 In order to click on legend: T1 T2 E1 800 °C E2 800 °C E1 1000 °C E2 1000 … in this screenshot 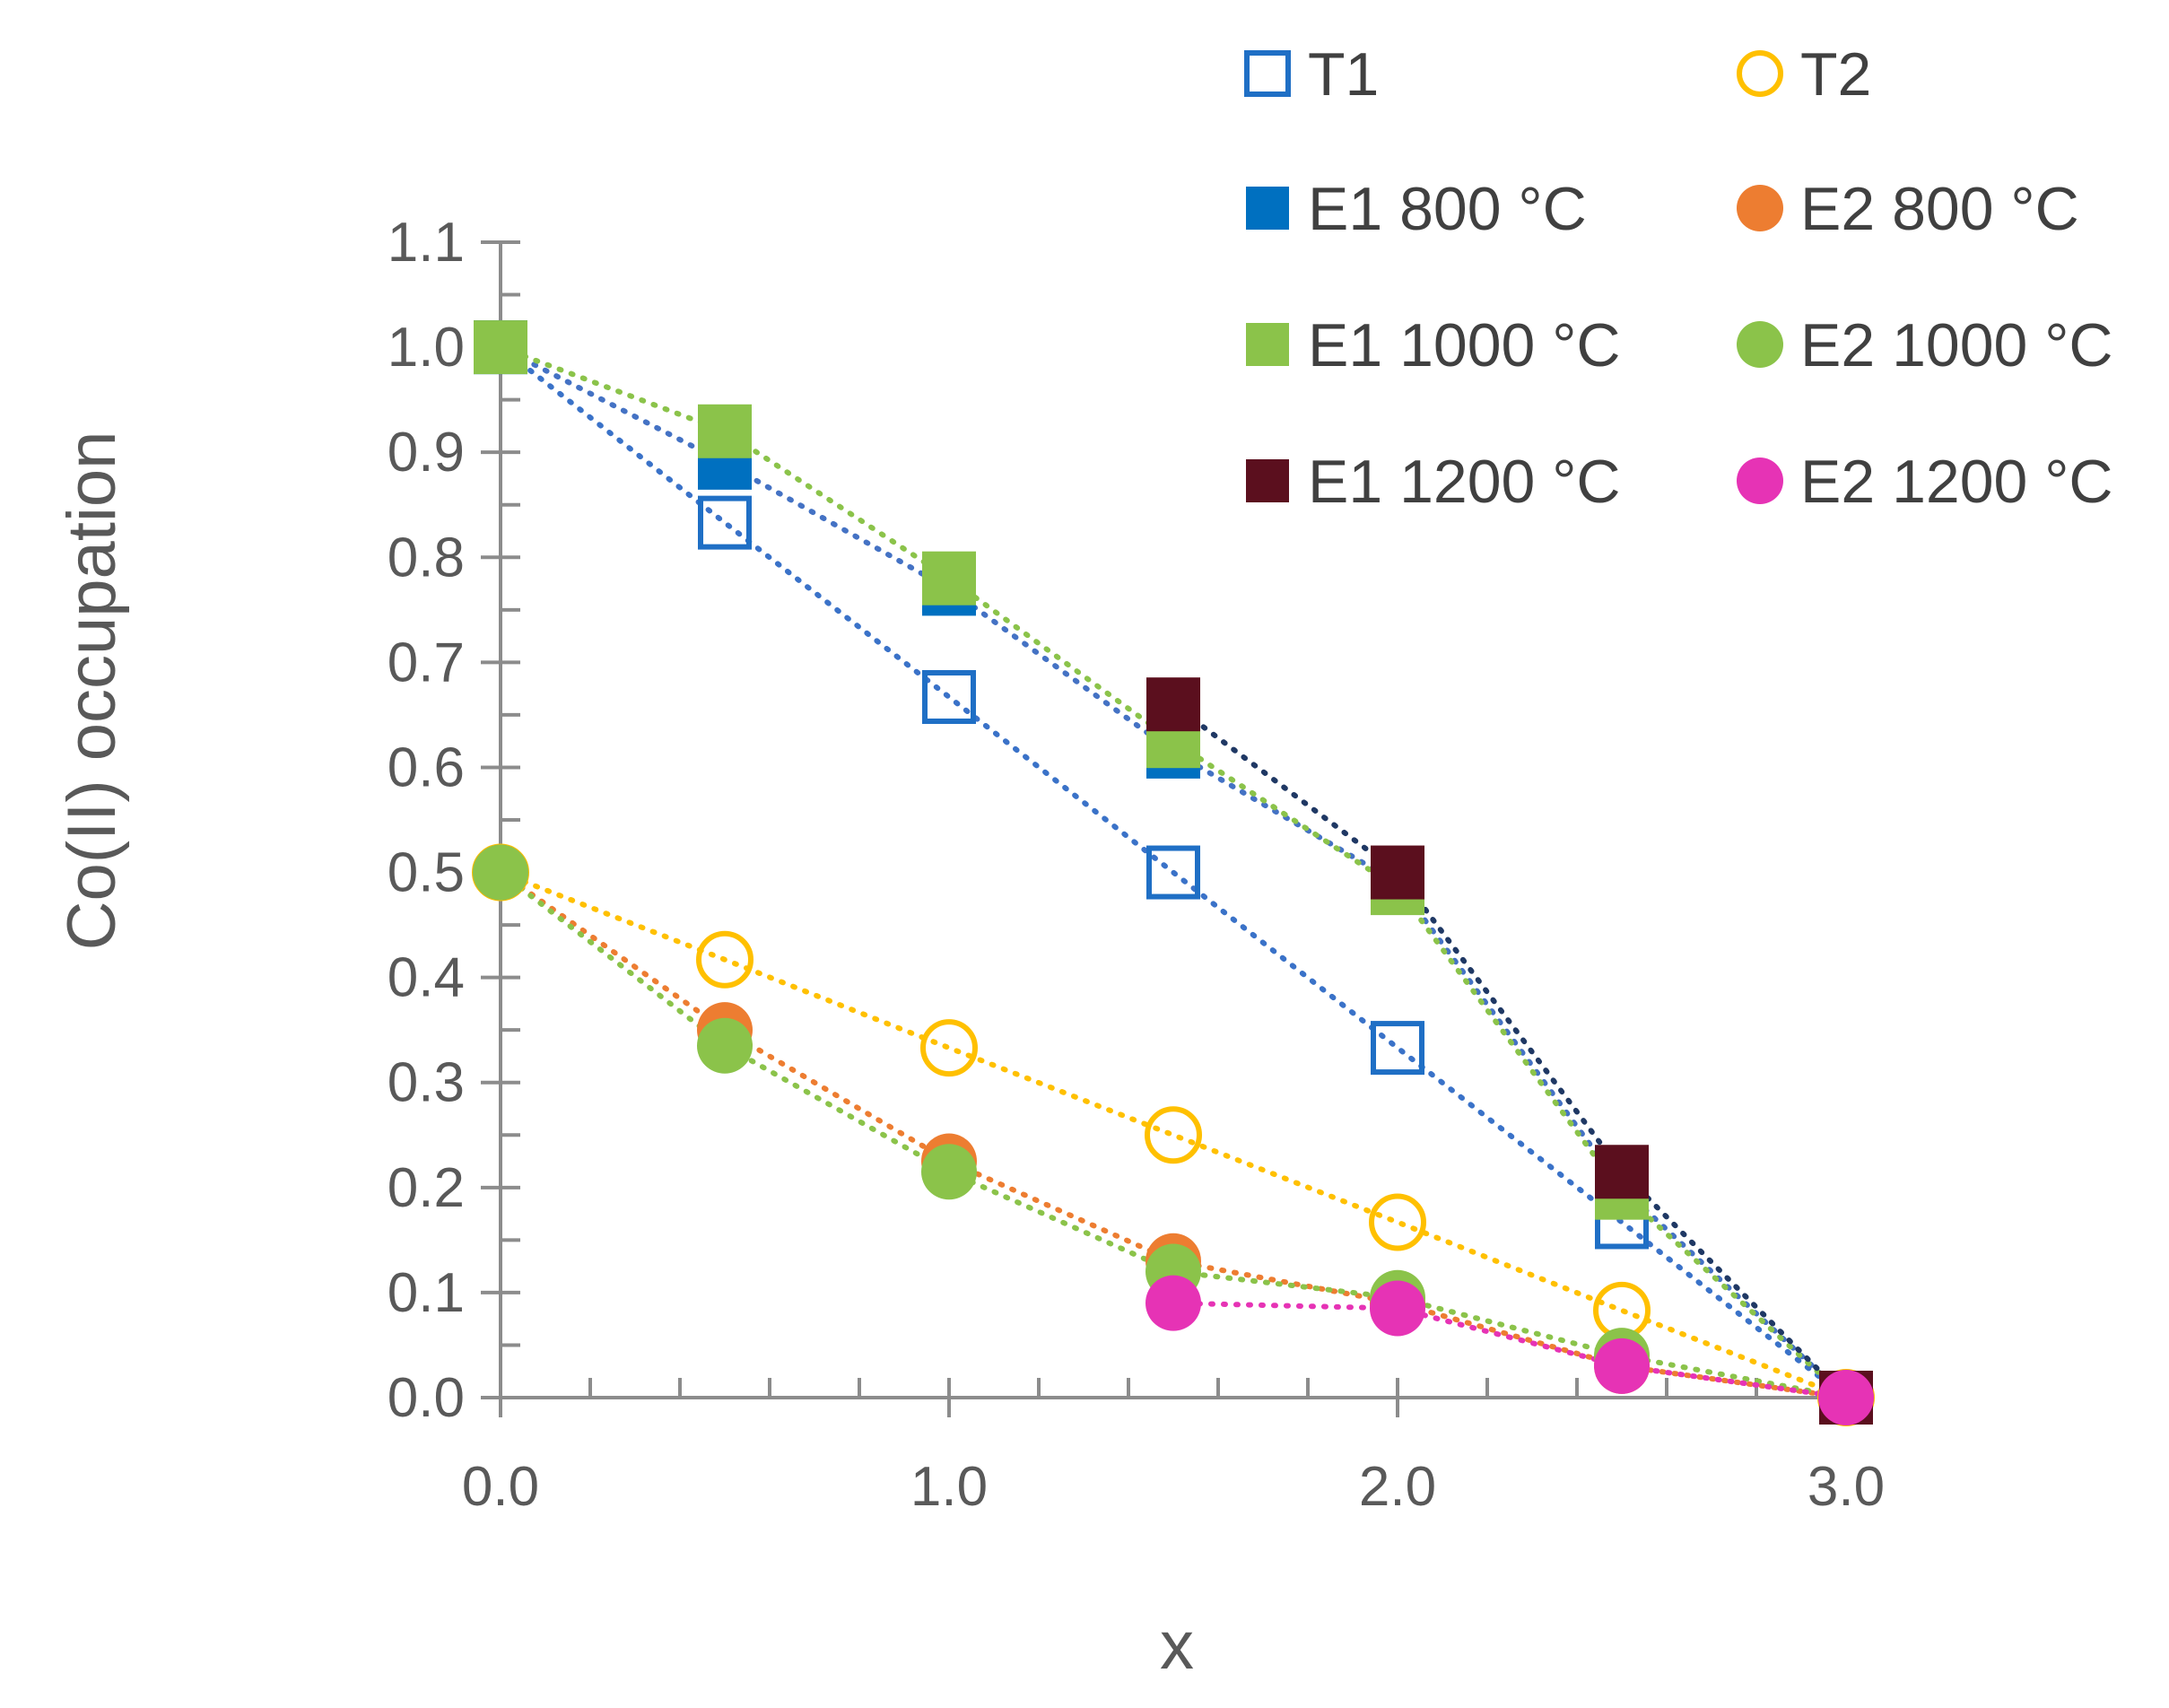, I will do `click(1678, 278)`.